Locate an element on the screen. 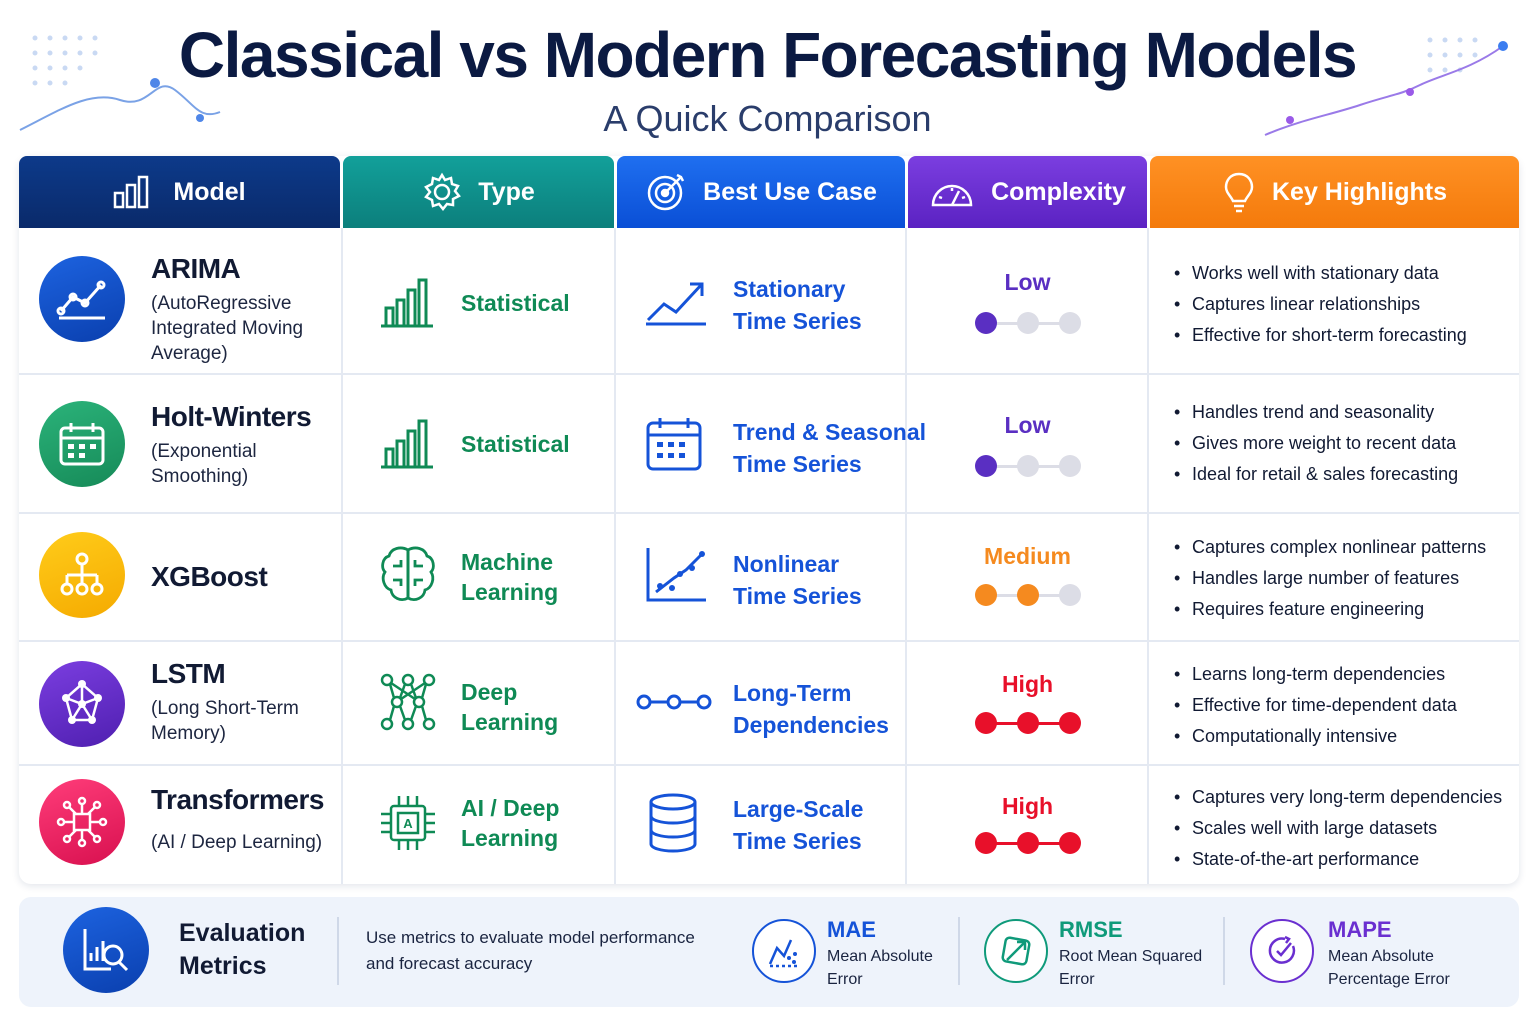 The image size is (1535, 1024). header-model-label: Model is located at coordinates (209, 191).